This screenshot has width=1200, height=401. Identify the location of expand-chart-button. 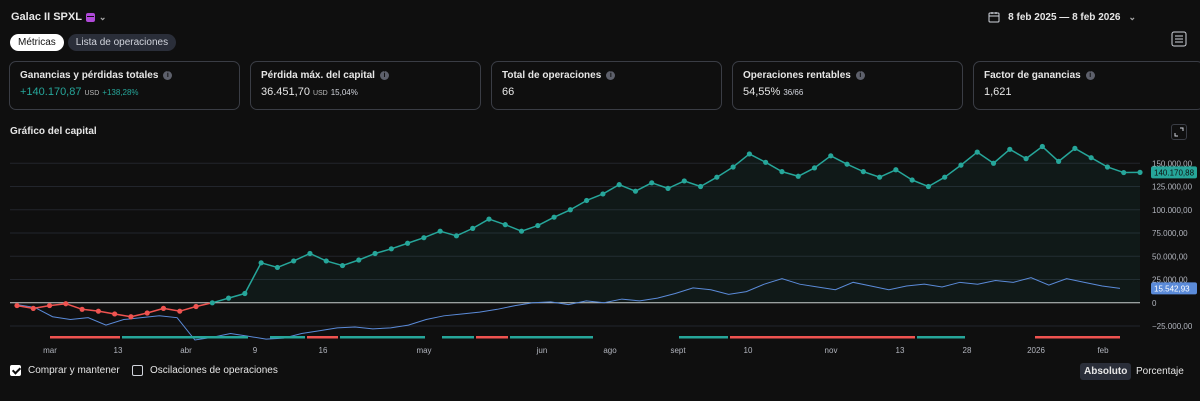
(1179, 132).